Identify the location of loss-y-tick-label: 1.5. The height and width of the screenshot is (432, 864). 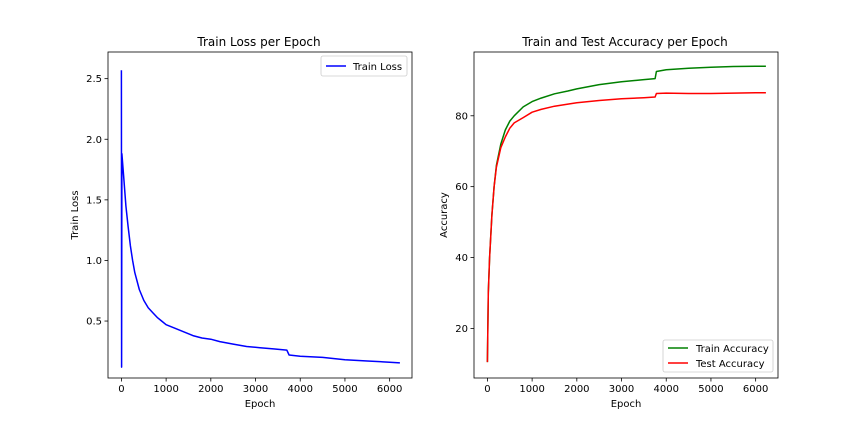
(94, 200).